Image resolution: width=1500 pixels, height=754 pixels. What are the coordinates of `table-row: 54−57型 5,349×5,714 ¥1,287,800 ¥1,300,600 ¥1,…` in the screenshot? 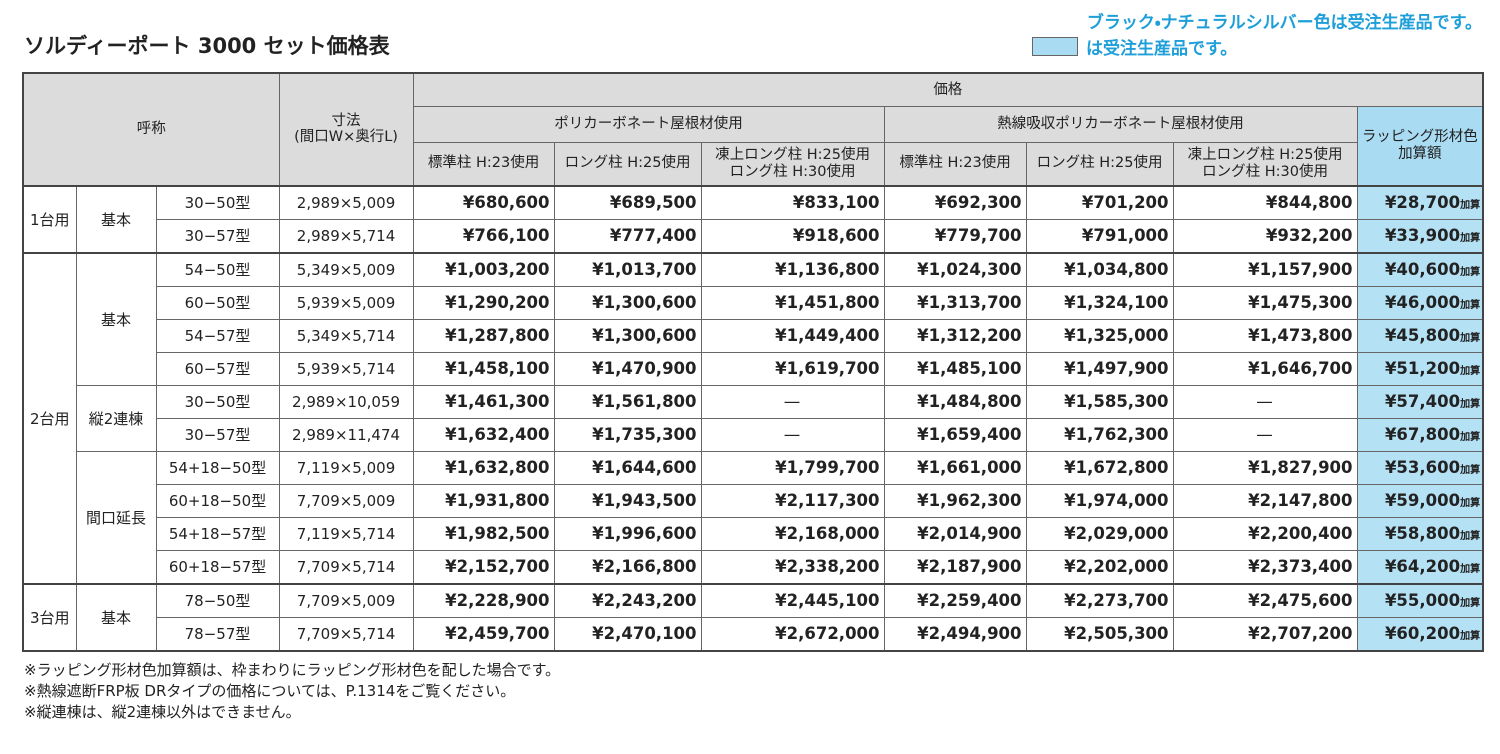 It's located at (753, 335).